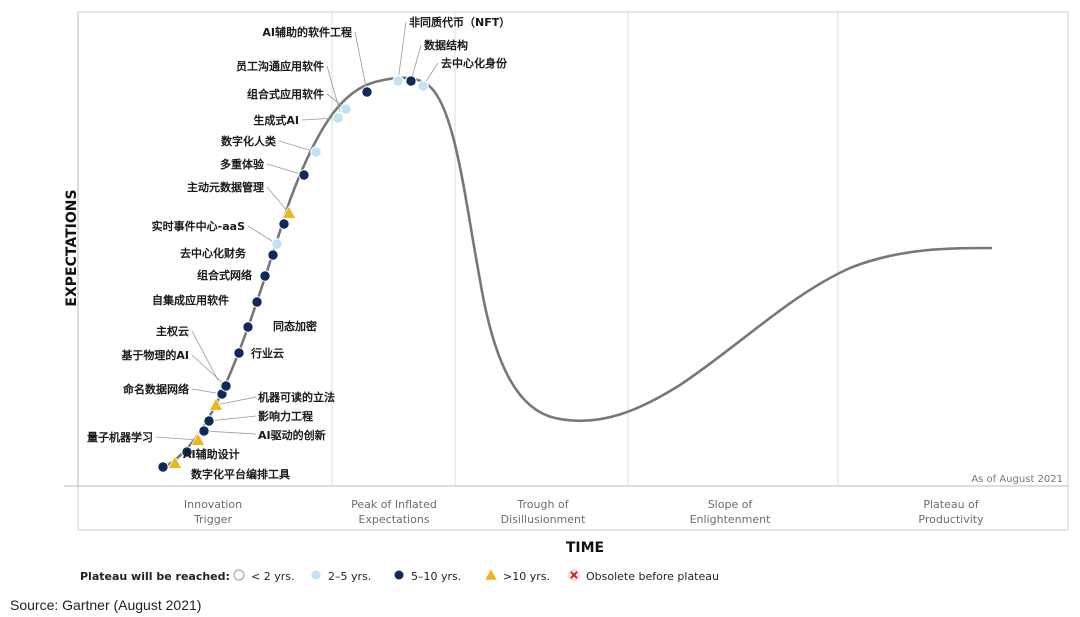  Describe the element at coordinates (349, 576) in the screenshot. I see `legend-label: 2–5 yrs.` at that location.